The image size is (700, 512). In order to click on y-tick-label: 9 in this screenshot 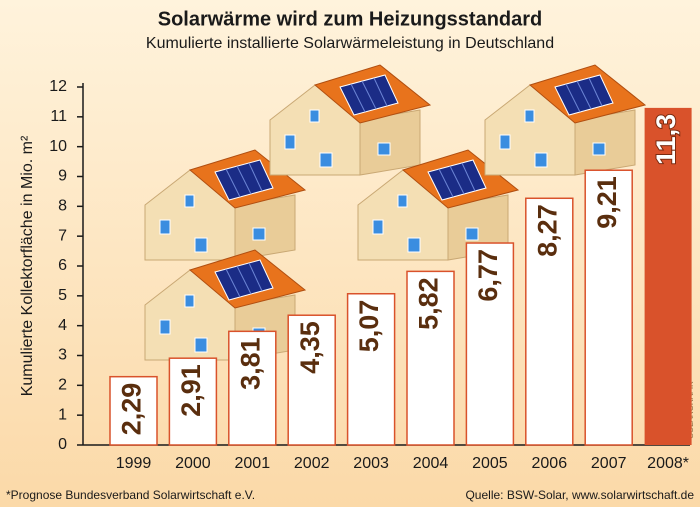, I will do `click(62, 176)`.